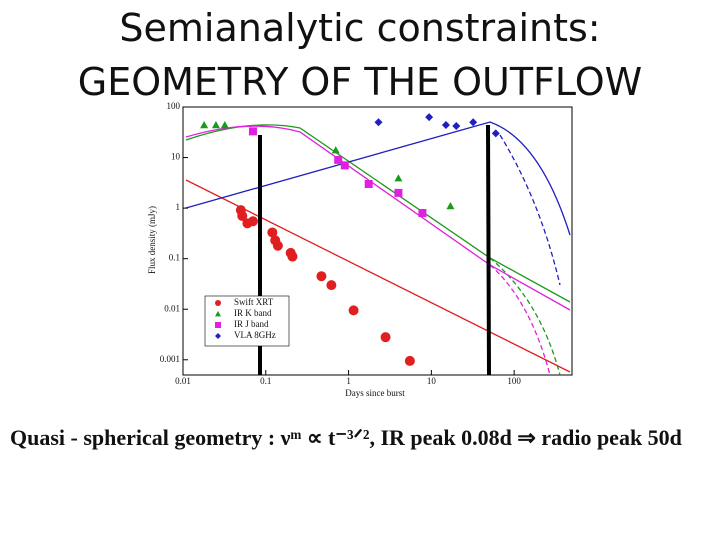 This screenshot has height=540, width=720. Describe the element at coordinates (514, 381) in the screenshot. I see `x-tick-label: 100` at that location.